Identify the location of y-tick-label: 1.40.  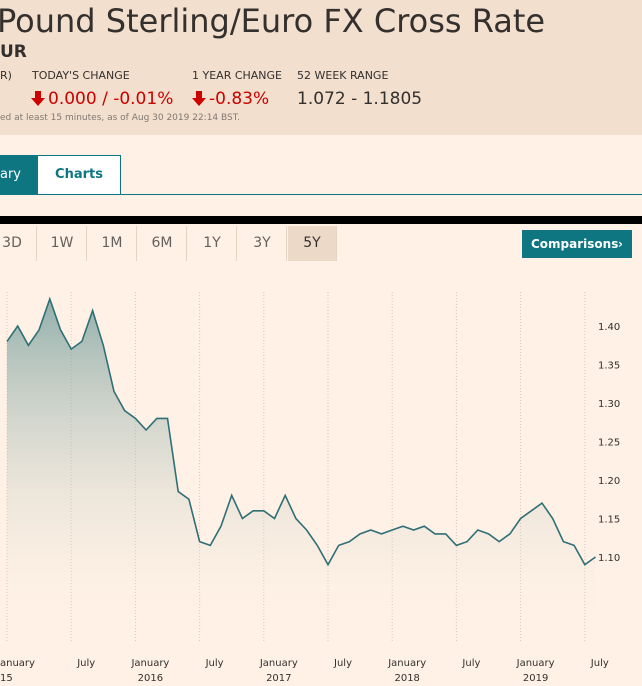
(609, 327).